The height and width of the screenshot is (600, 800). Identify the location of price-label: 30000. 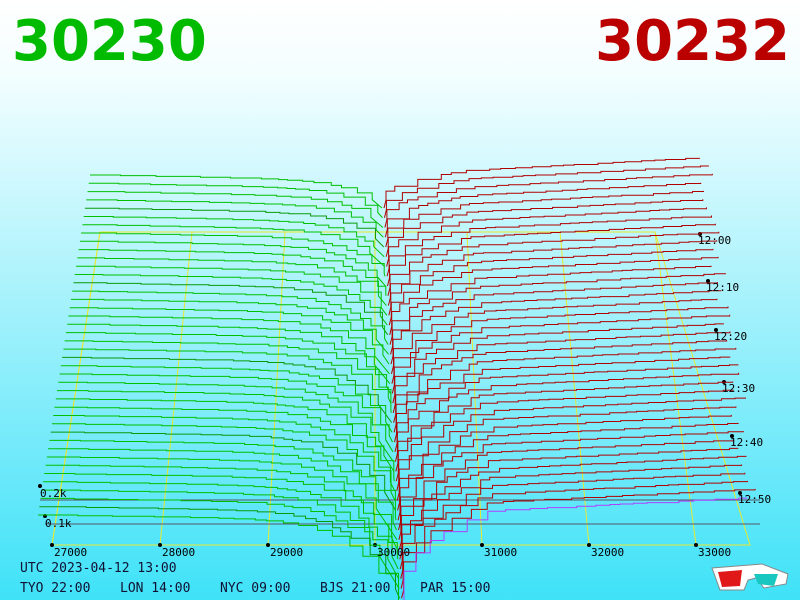
(393, 552).